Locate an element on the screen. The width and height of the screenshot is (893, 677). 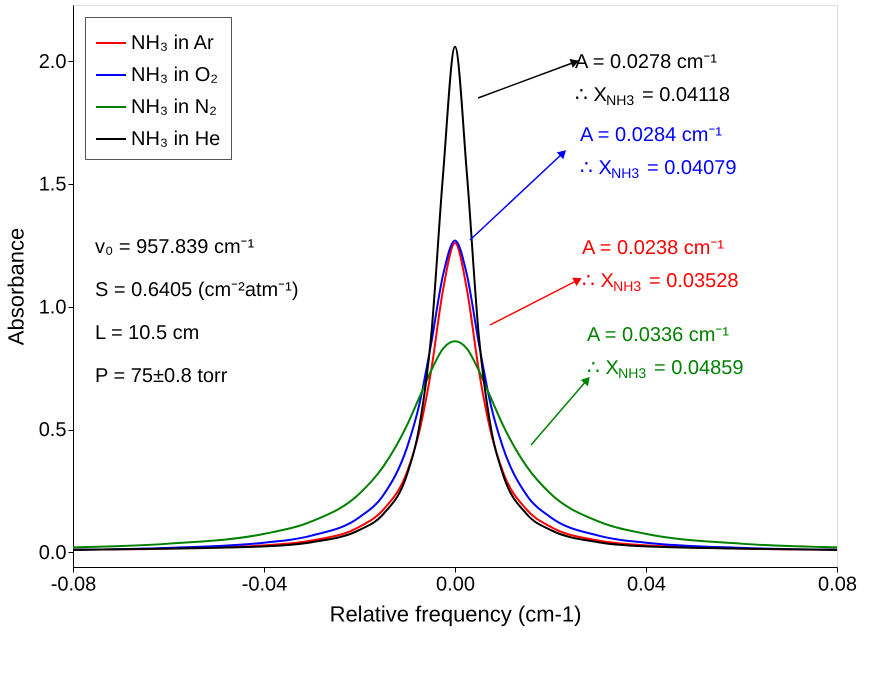
y-axis-title: Absorbance is located at coordinates (16, 287).